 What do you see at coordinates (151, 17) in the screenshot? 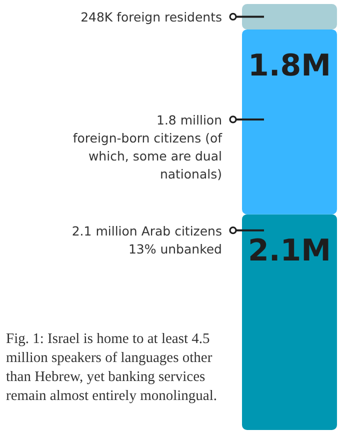
I see `text: 248K foreign residents` at bounding box center [151, 17].